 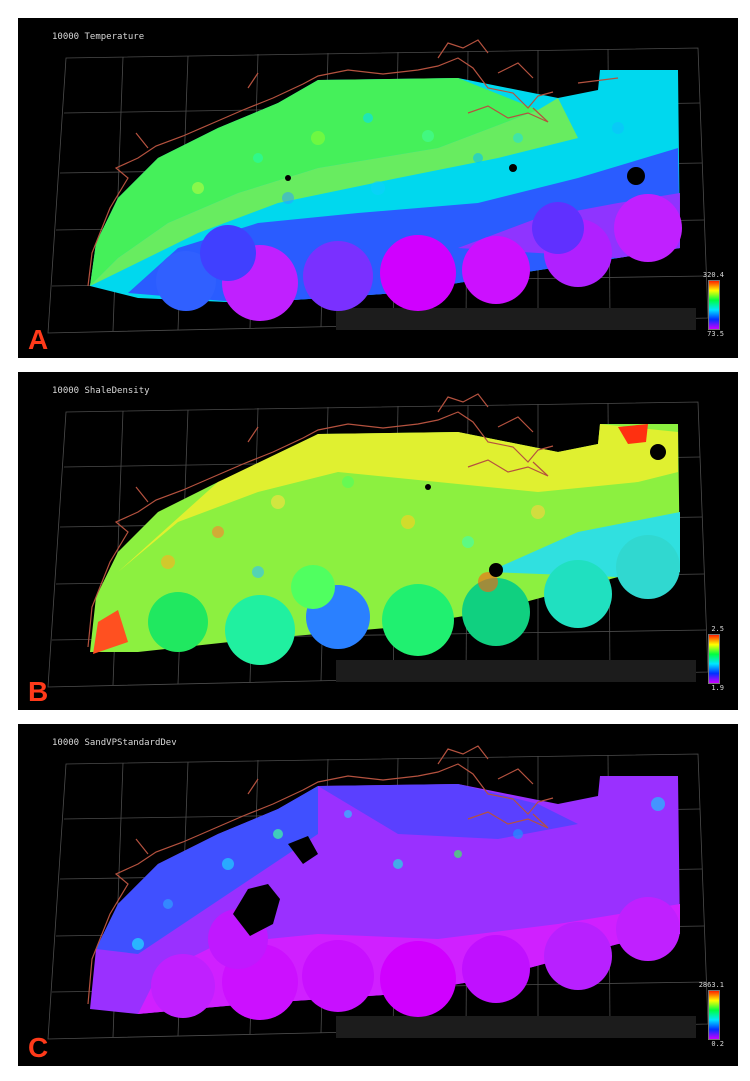 I want to click on temperature-circles, so click(x=419, y=257).